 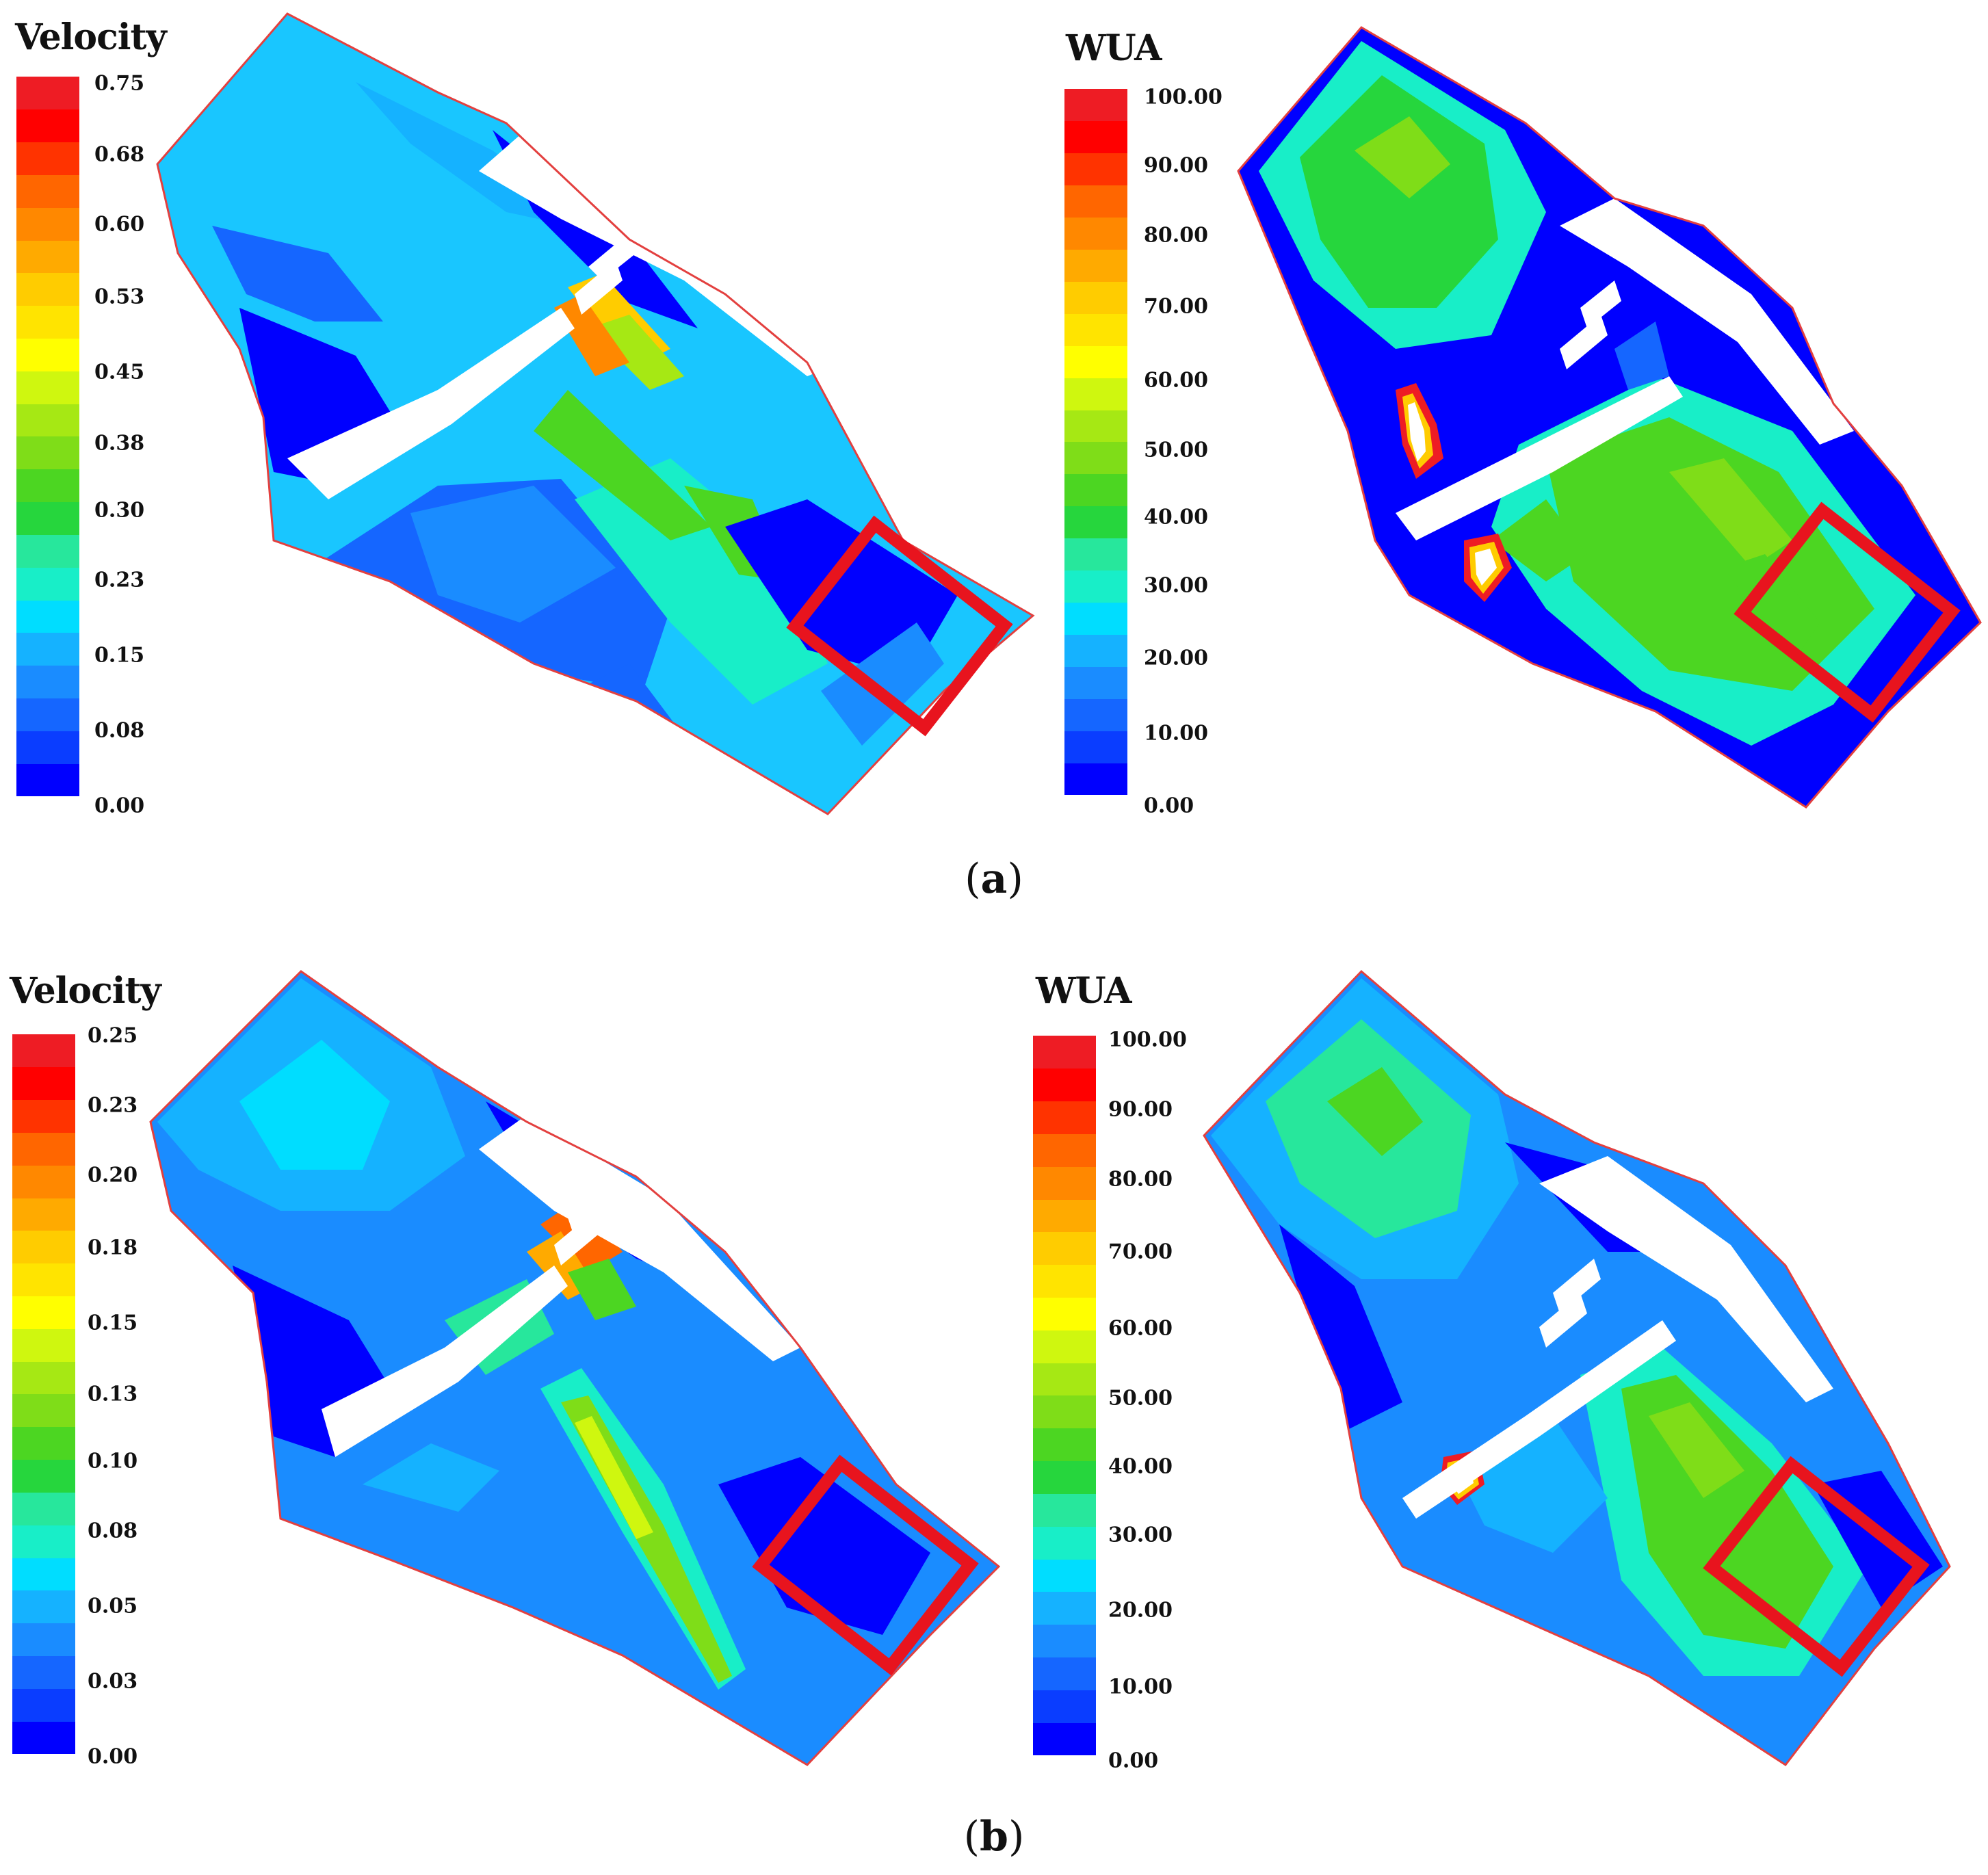 What do you see at coordinates (113, 1756) in the screenshot?
I see `velocity-tick: 0.00` at bounding box center [113, 1756].